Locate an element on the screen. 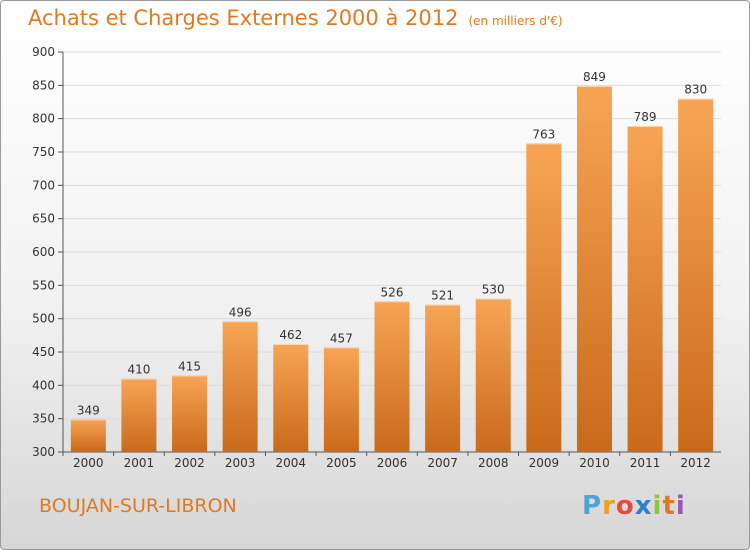 This screenshot has height=550, width=750. y-tick-label: 600 is located at coordinates (43, 252).